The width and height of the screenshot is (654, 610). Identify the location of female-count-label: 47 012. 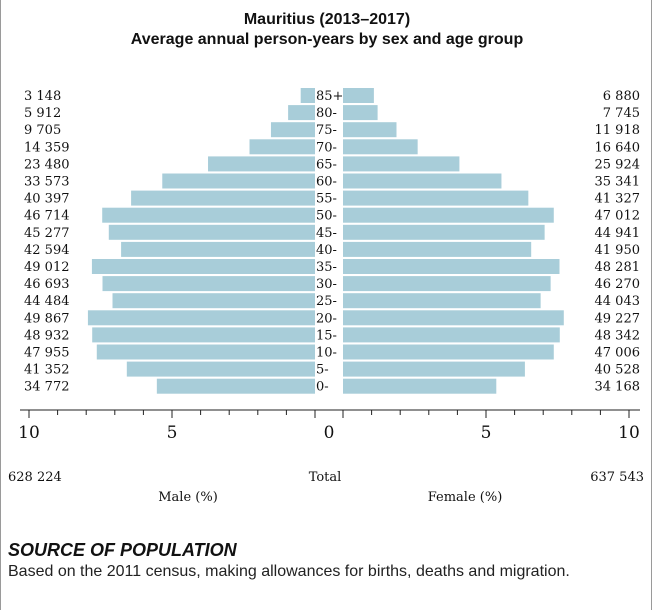
(618, 216).